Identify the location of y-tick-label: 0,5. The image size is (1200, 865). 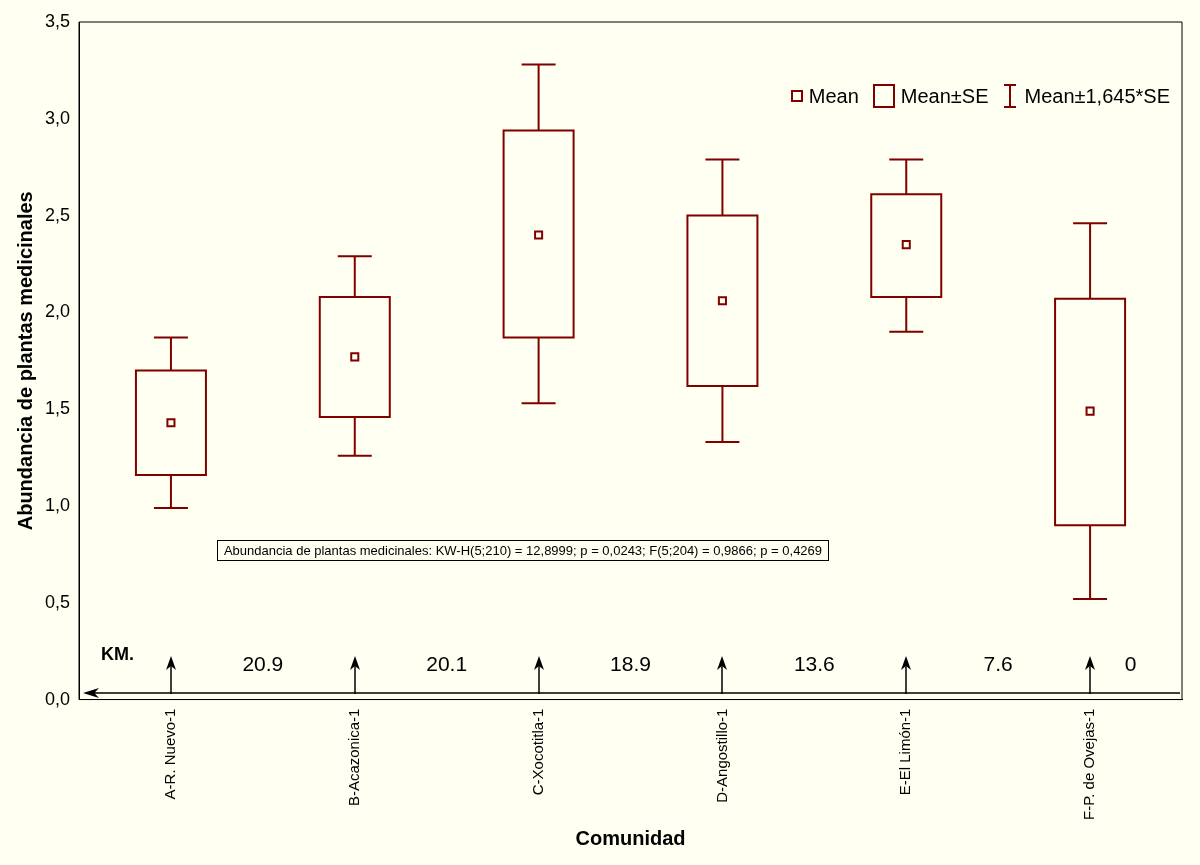
(57, 601).